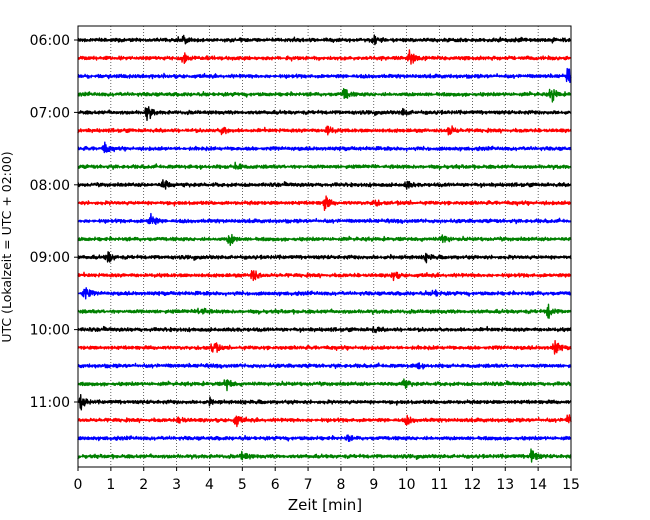 The width and height of the screenshot is (650, 520). Describe the element at coordinates (242, 485) in the screenshot. I see `x-tick-label-5: 5` at that location.